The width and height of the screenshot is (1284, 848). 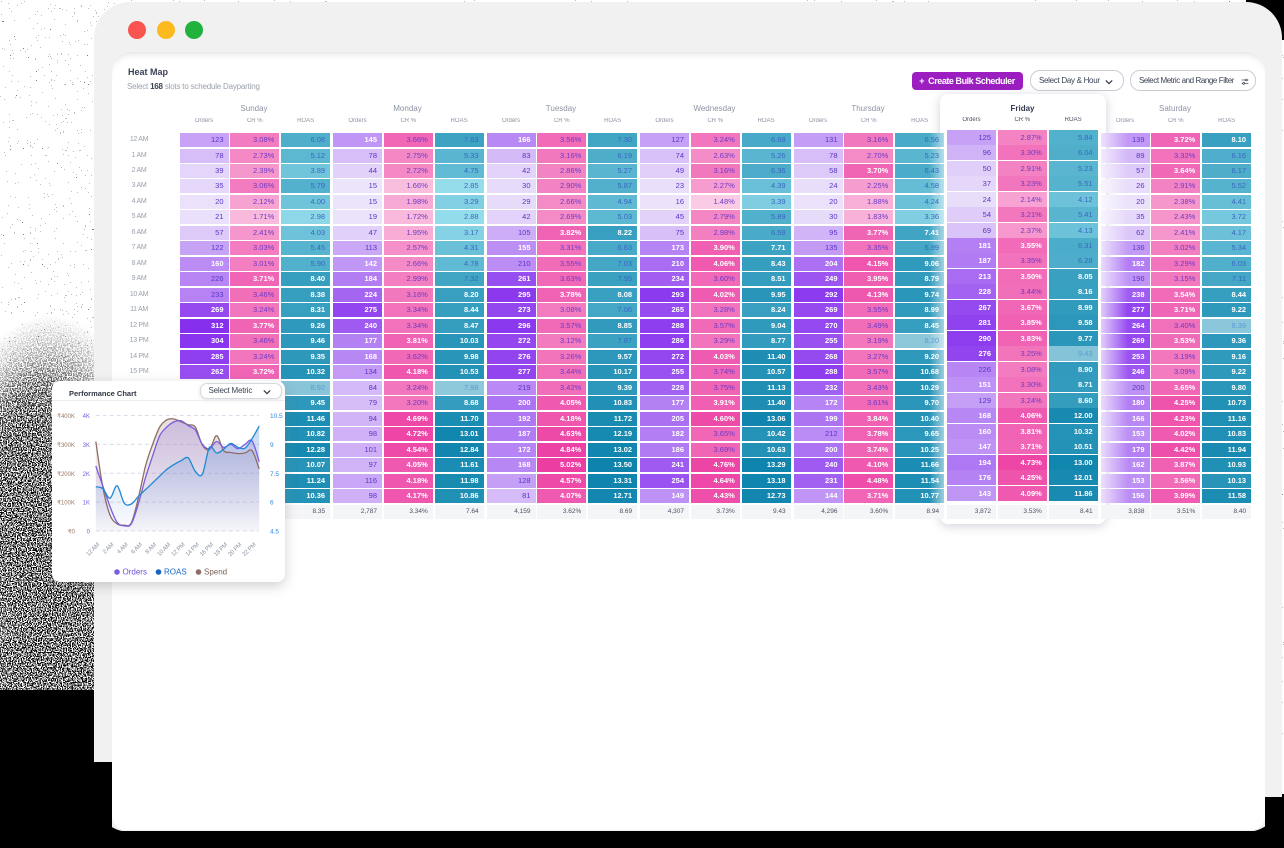 I want to click on svg-text: 2 AM, so click(x=108, y=548).